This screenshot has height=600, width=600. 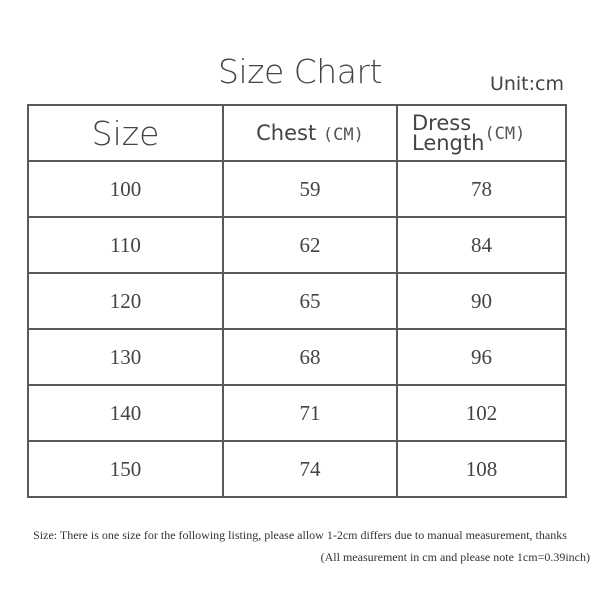 I want to click on unit-label: Unit:cm, so click(x=526, y=84).